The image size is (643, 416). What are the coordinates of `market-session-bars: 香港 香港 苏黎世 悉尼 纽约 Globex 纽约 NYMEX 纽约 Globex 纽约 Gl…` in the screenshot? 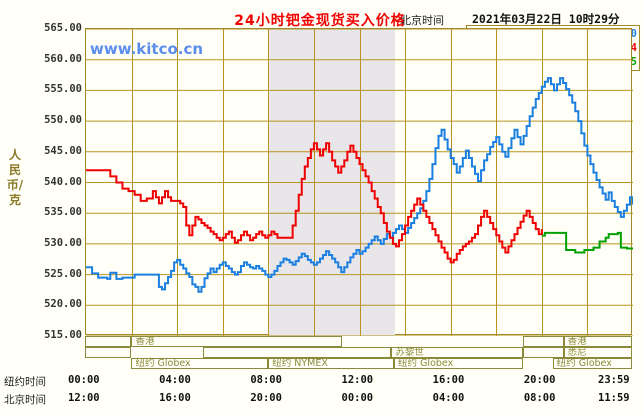 It's located at (358, 353).